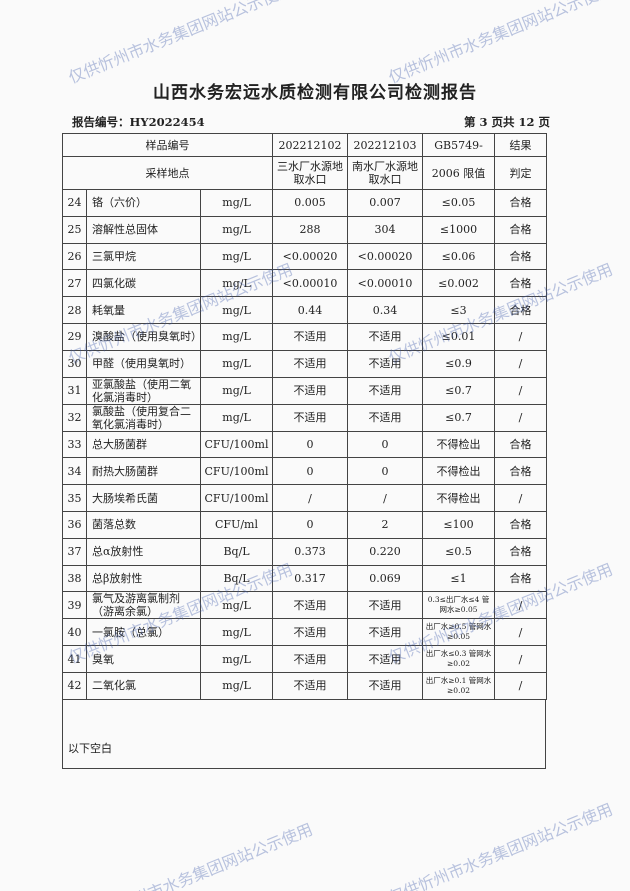 This screenshot has width=630, height=891. I want to click on cell-limit: ≤0.06, so click(459, 256).